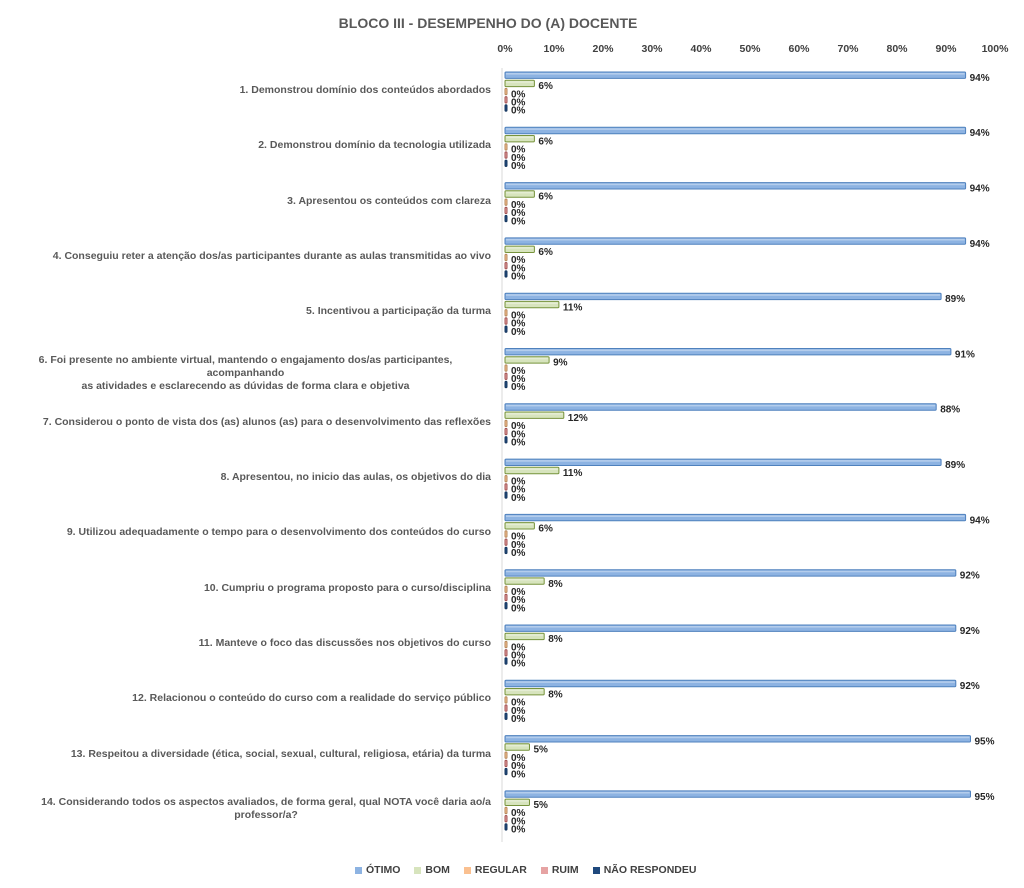 Image resolution: width=1024 pixels, height=888 pixels. Describe the element at coordinates (946, 49) in the screenshot. I see `x-tick-label: 90%` at that location.